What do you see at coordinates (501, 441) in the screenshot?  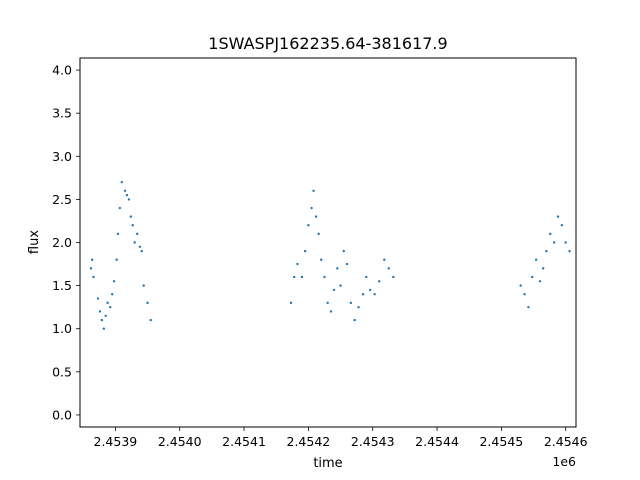 I see `x-tick-label: 2.4545` at bounding box center [501, 441].